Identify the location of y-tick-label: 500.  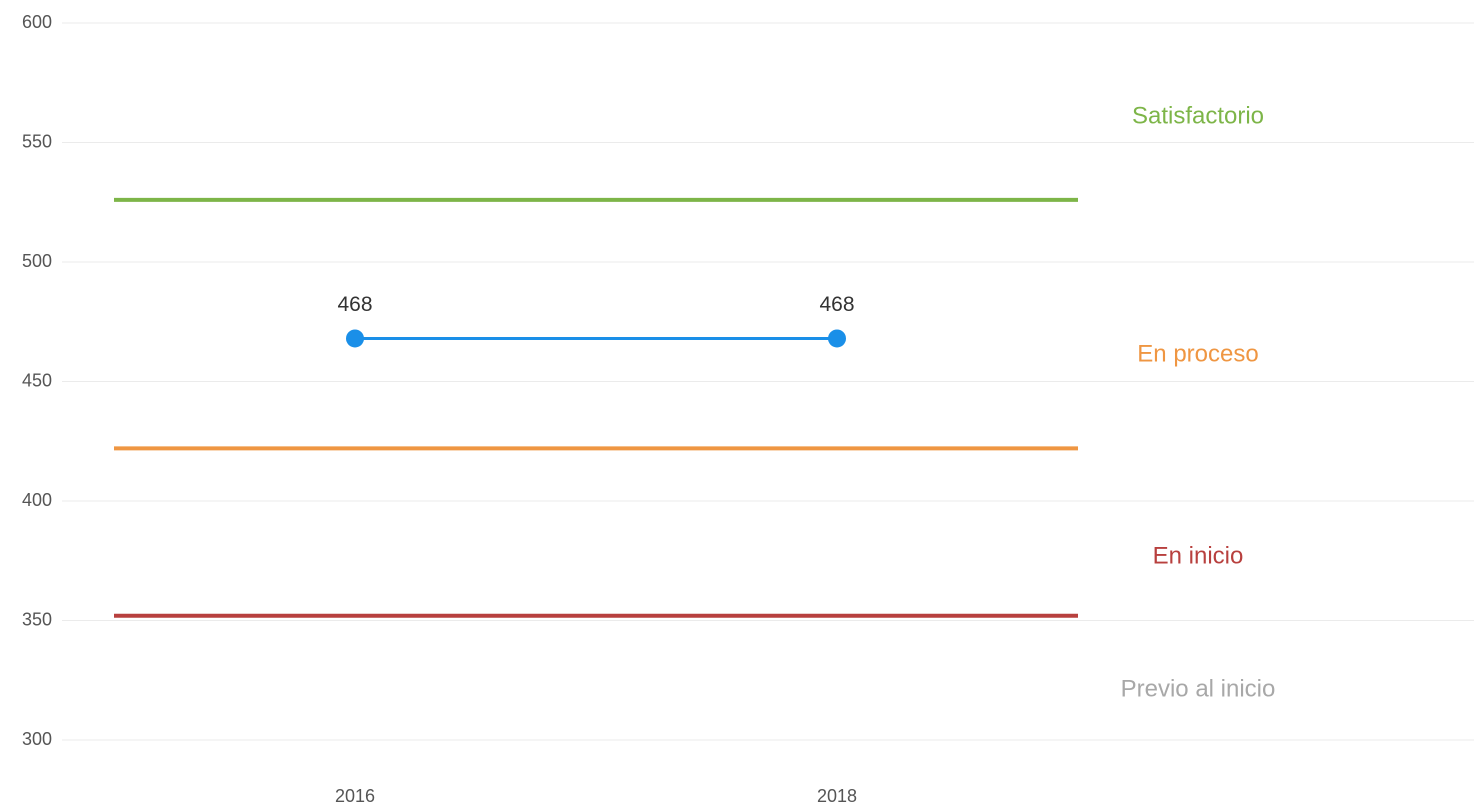
(37, 261).